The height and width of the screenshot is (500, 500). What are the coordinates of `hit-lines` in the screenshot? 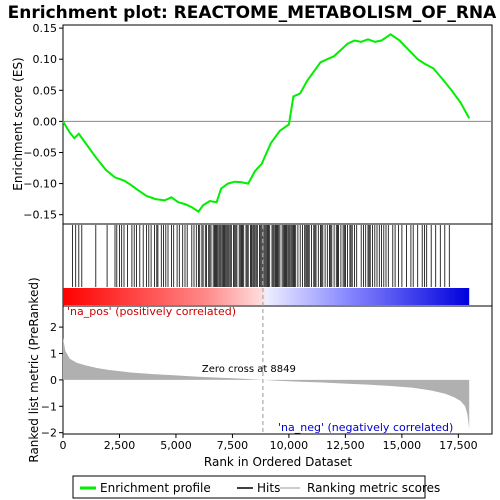 It's located at (261, 256).